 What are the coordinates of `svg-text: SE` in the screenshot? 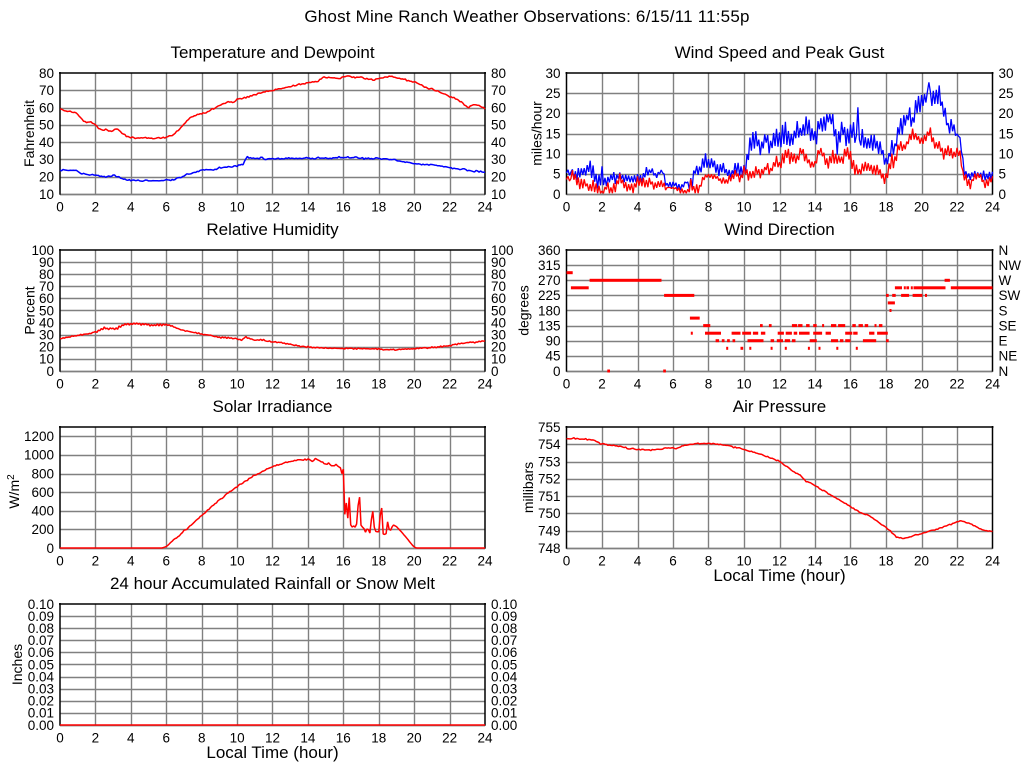 It's located at (1008, 325).